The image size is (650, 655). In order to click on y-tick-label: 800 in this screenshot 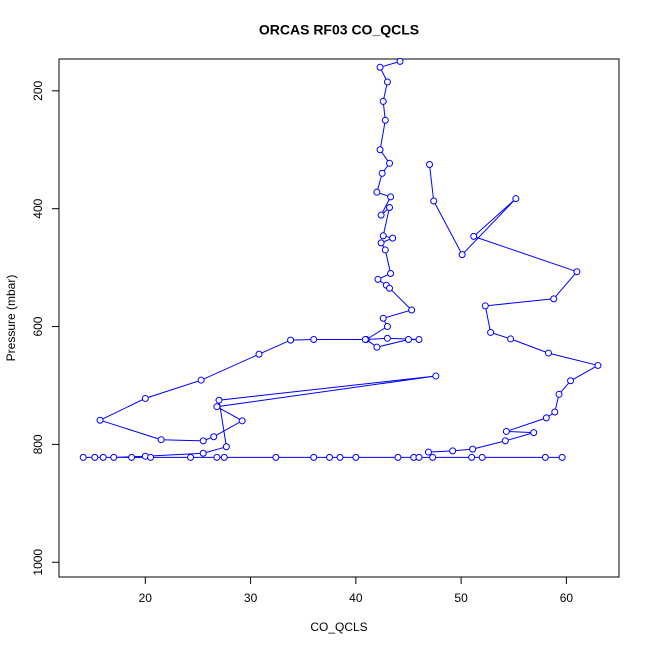, I will do `click(38, 444)`.